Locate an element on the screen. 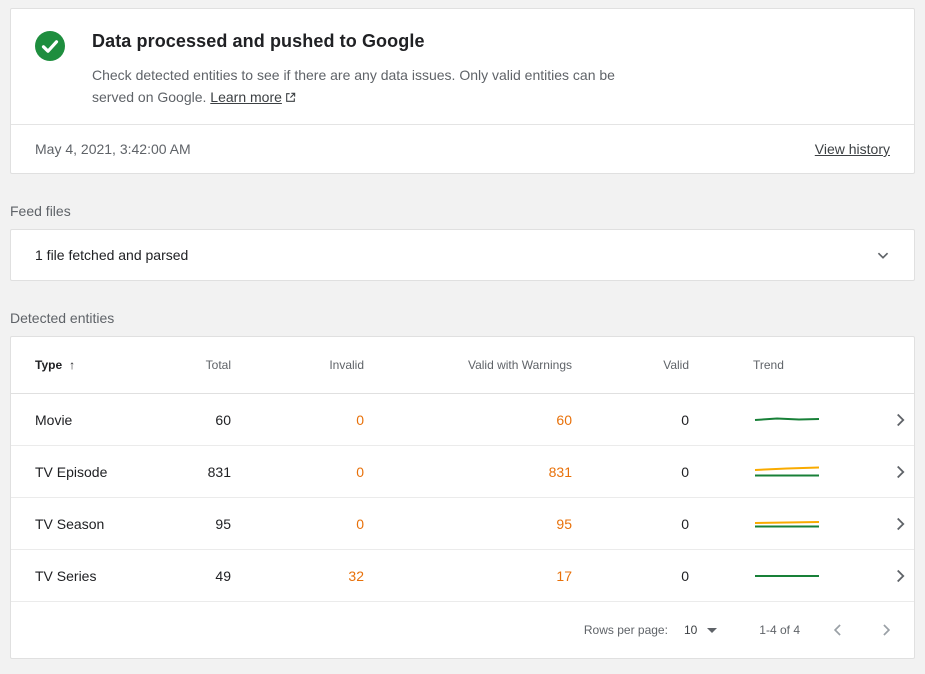  entity-type: TV Season is located at coordinates (70, 523).